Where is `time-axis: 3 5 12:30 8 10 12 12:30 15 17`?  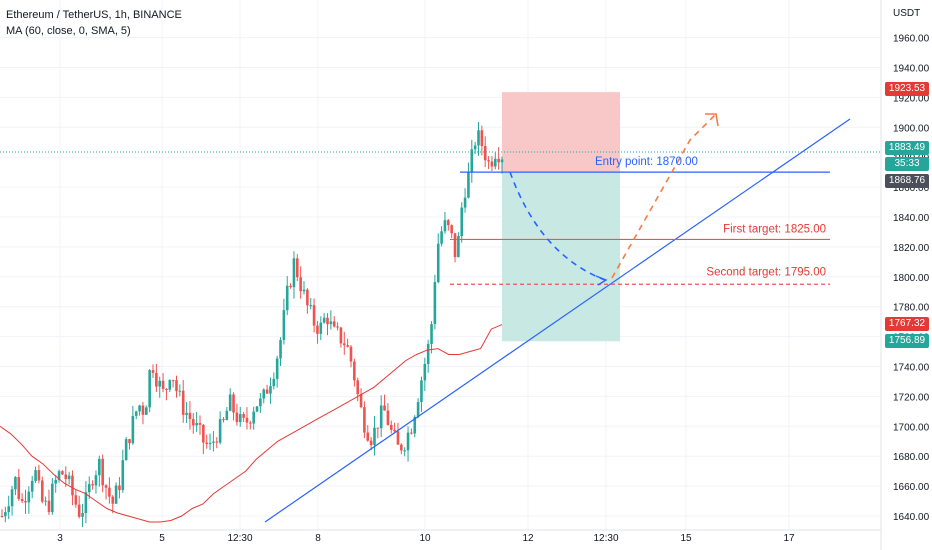 time-axis: 3 5 12:30 8 10 12 12:30 15 17 is located at coordinates (426, 538).